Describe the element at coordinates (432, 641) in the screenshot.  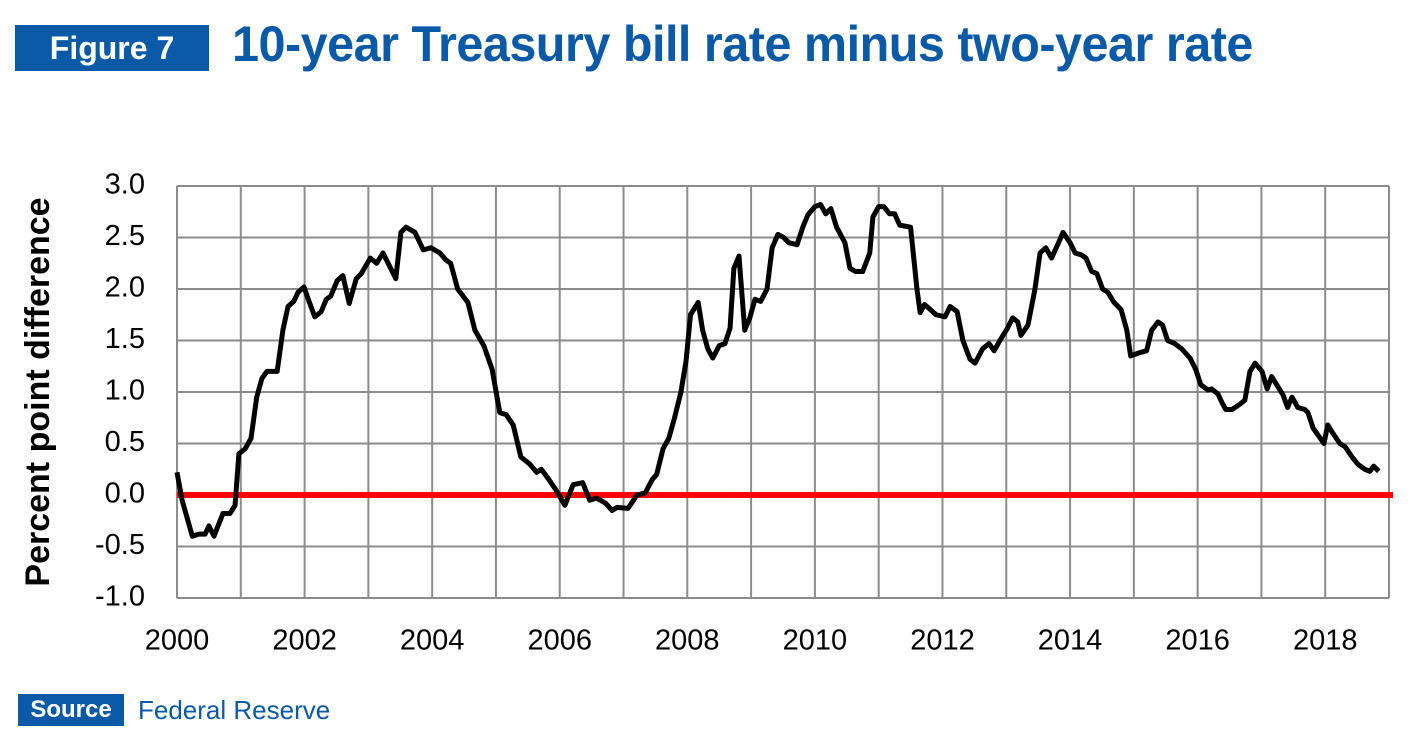
I see `x-tick-label: 2004` at that location.